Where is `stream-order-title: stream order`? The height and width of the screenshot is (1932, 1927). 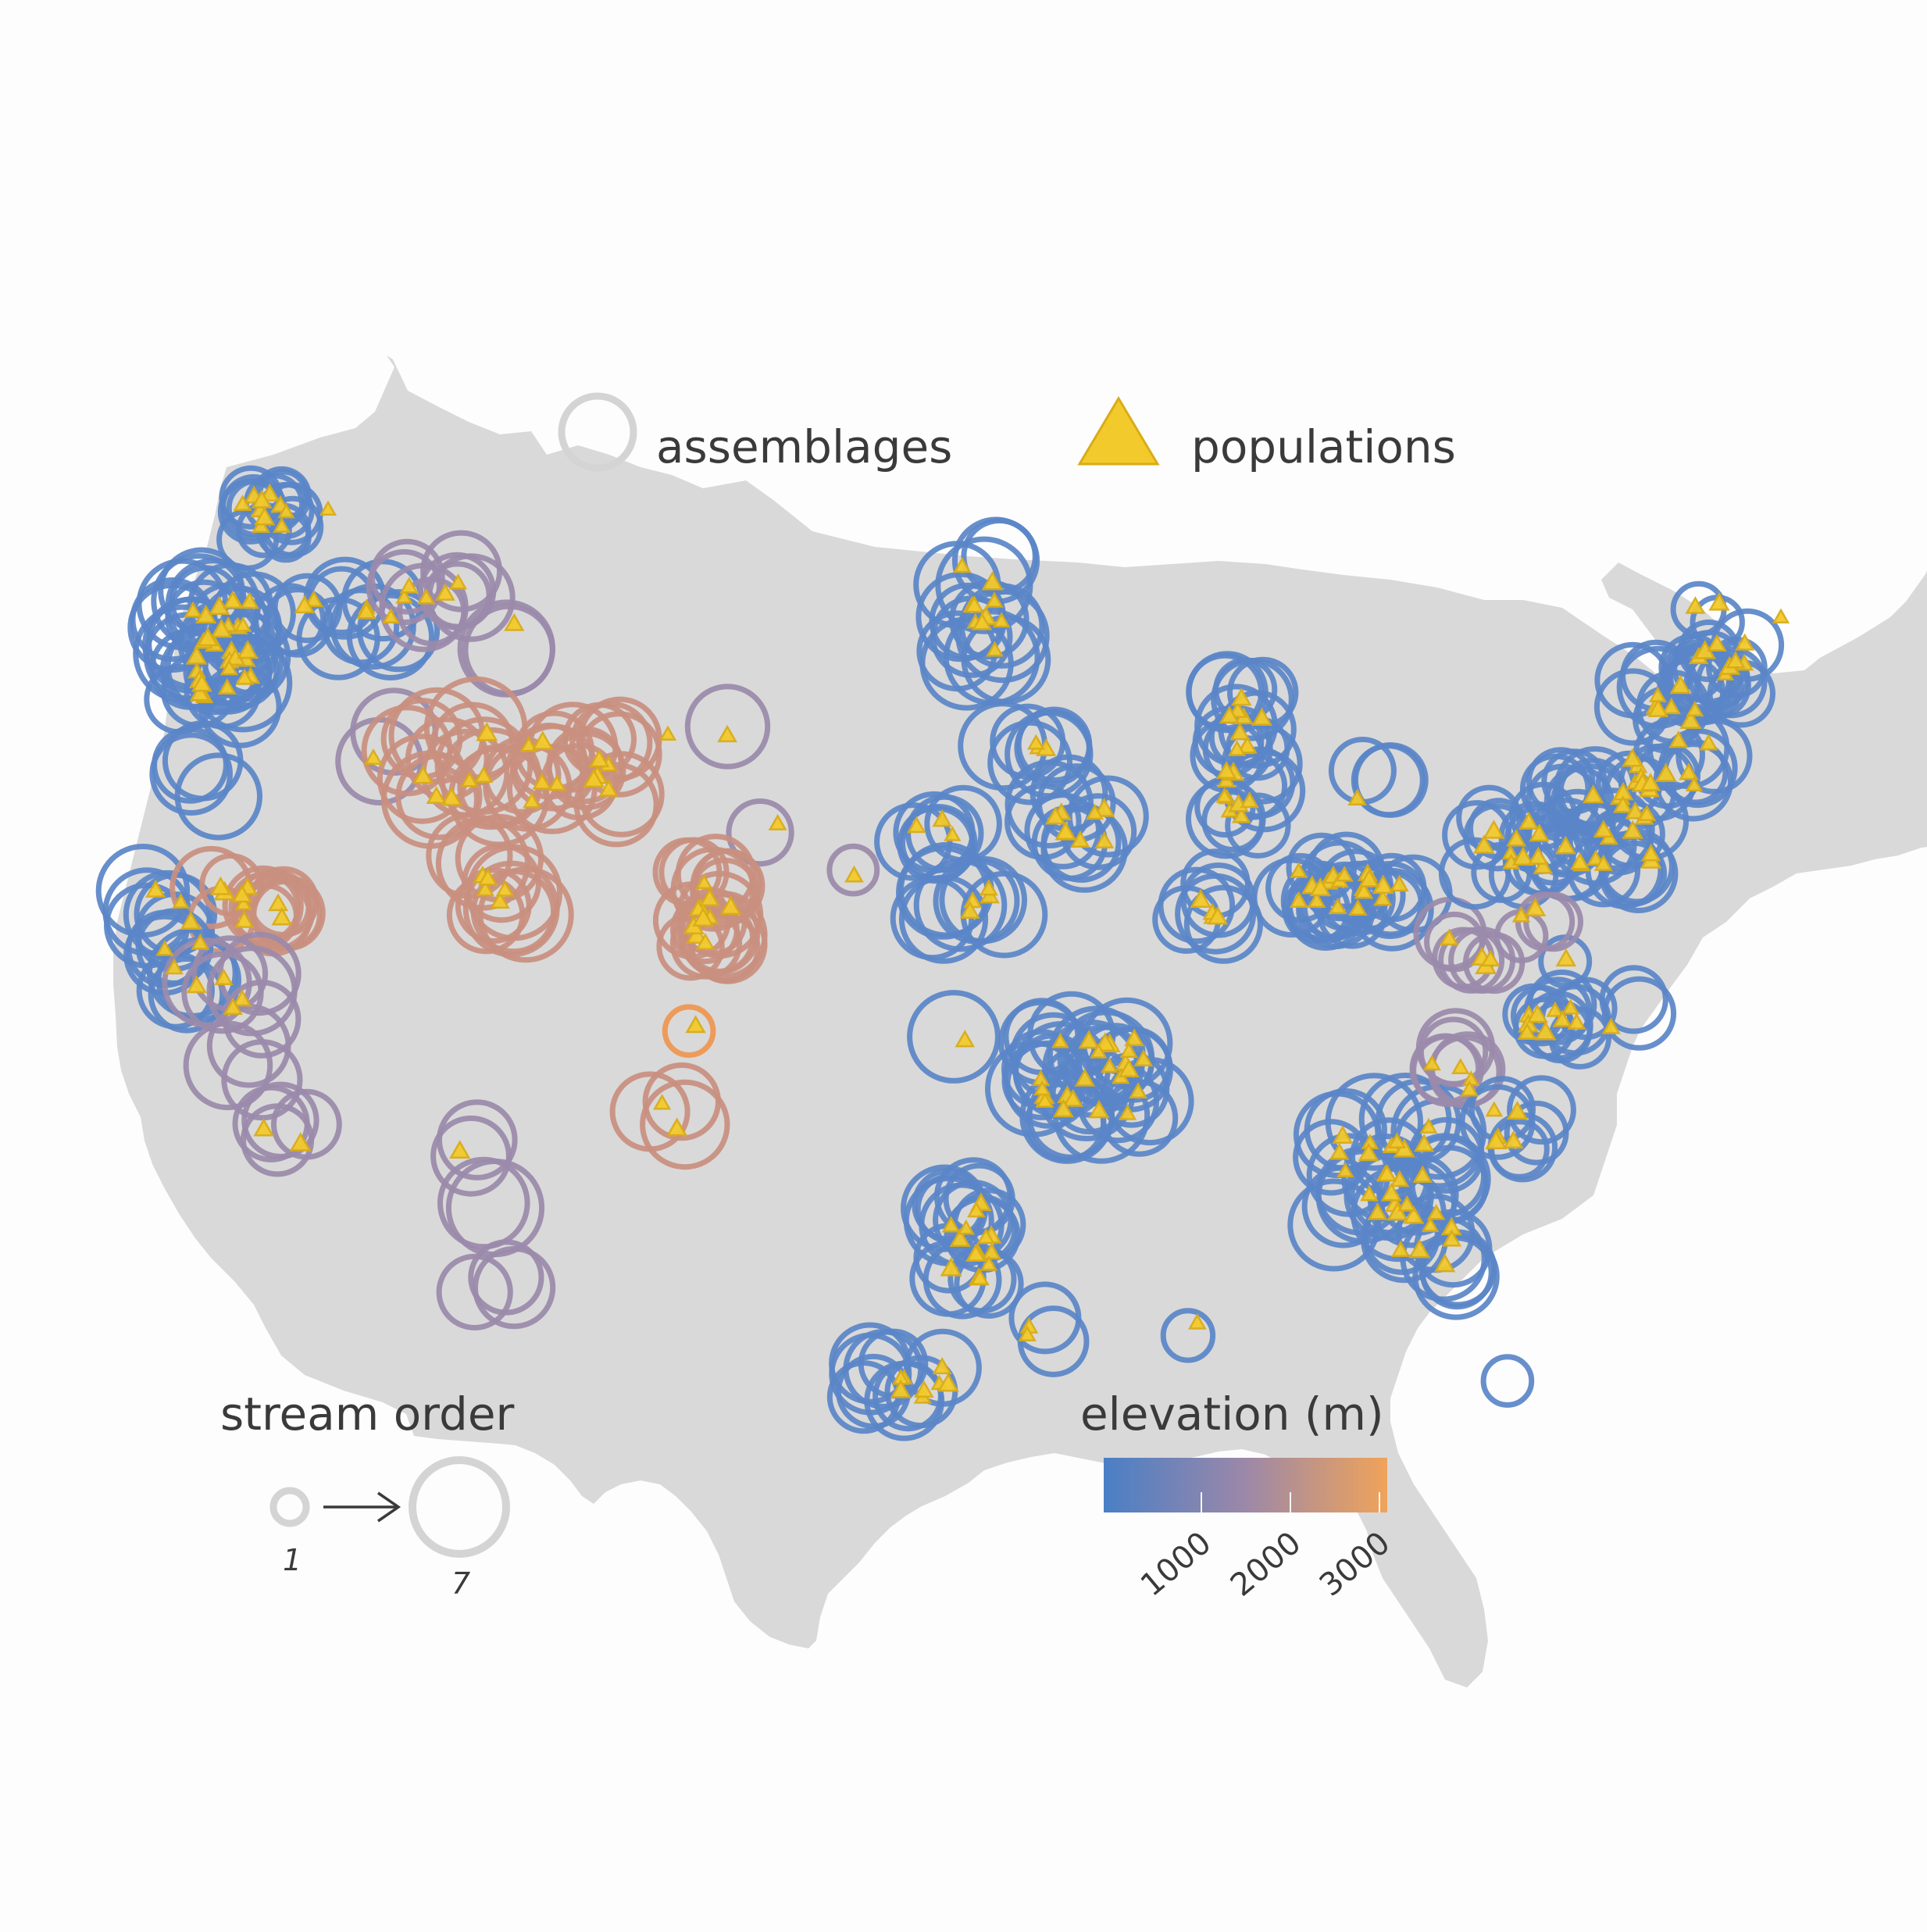
stream-order-title: stream order is located at coordinates (367, 1414).